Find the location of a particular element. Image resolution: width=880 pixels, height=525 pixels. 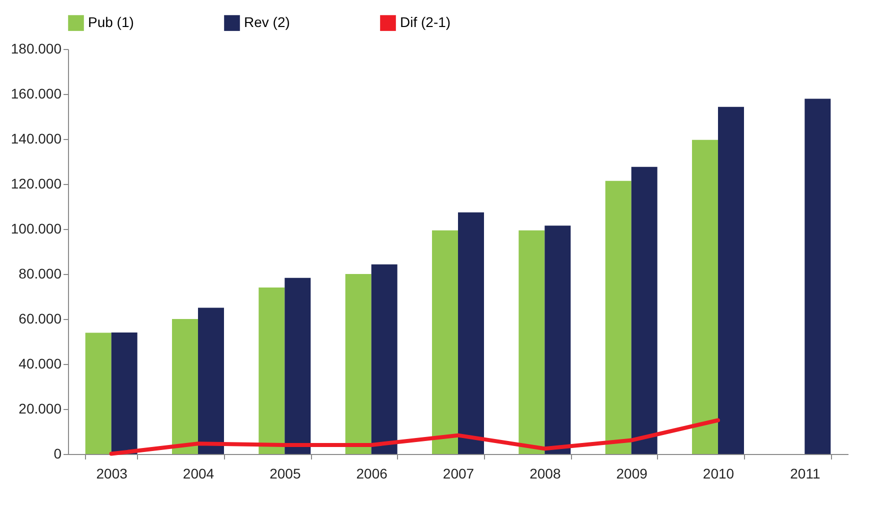

y-tick-label: 60.000 is located at coordinates (40, 318).